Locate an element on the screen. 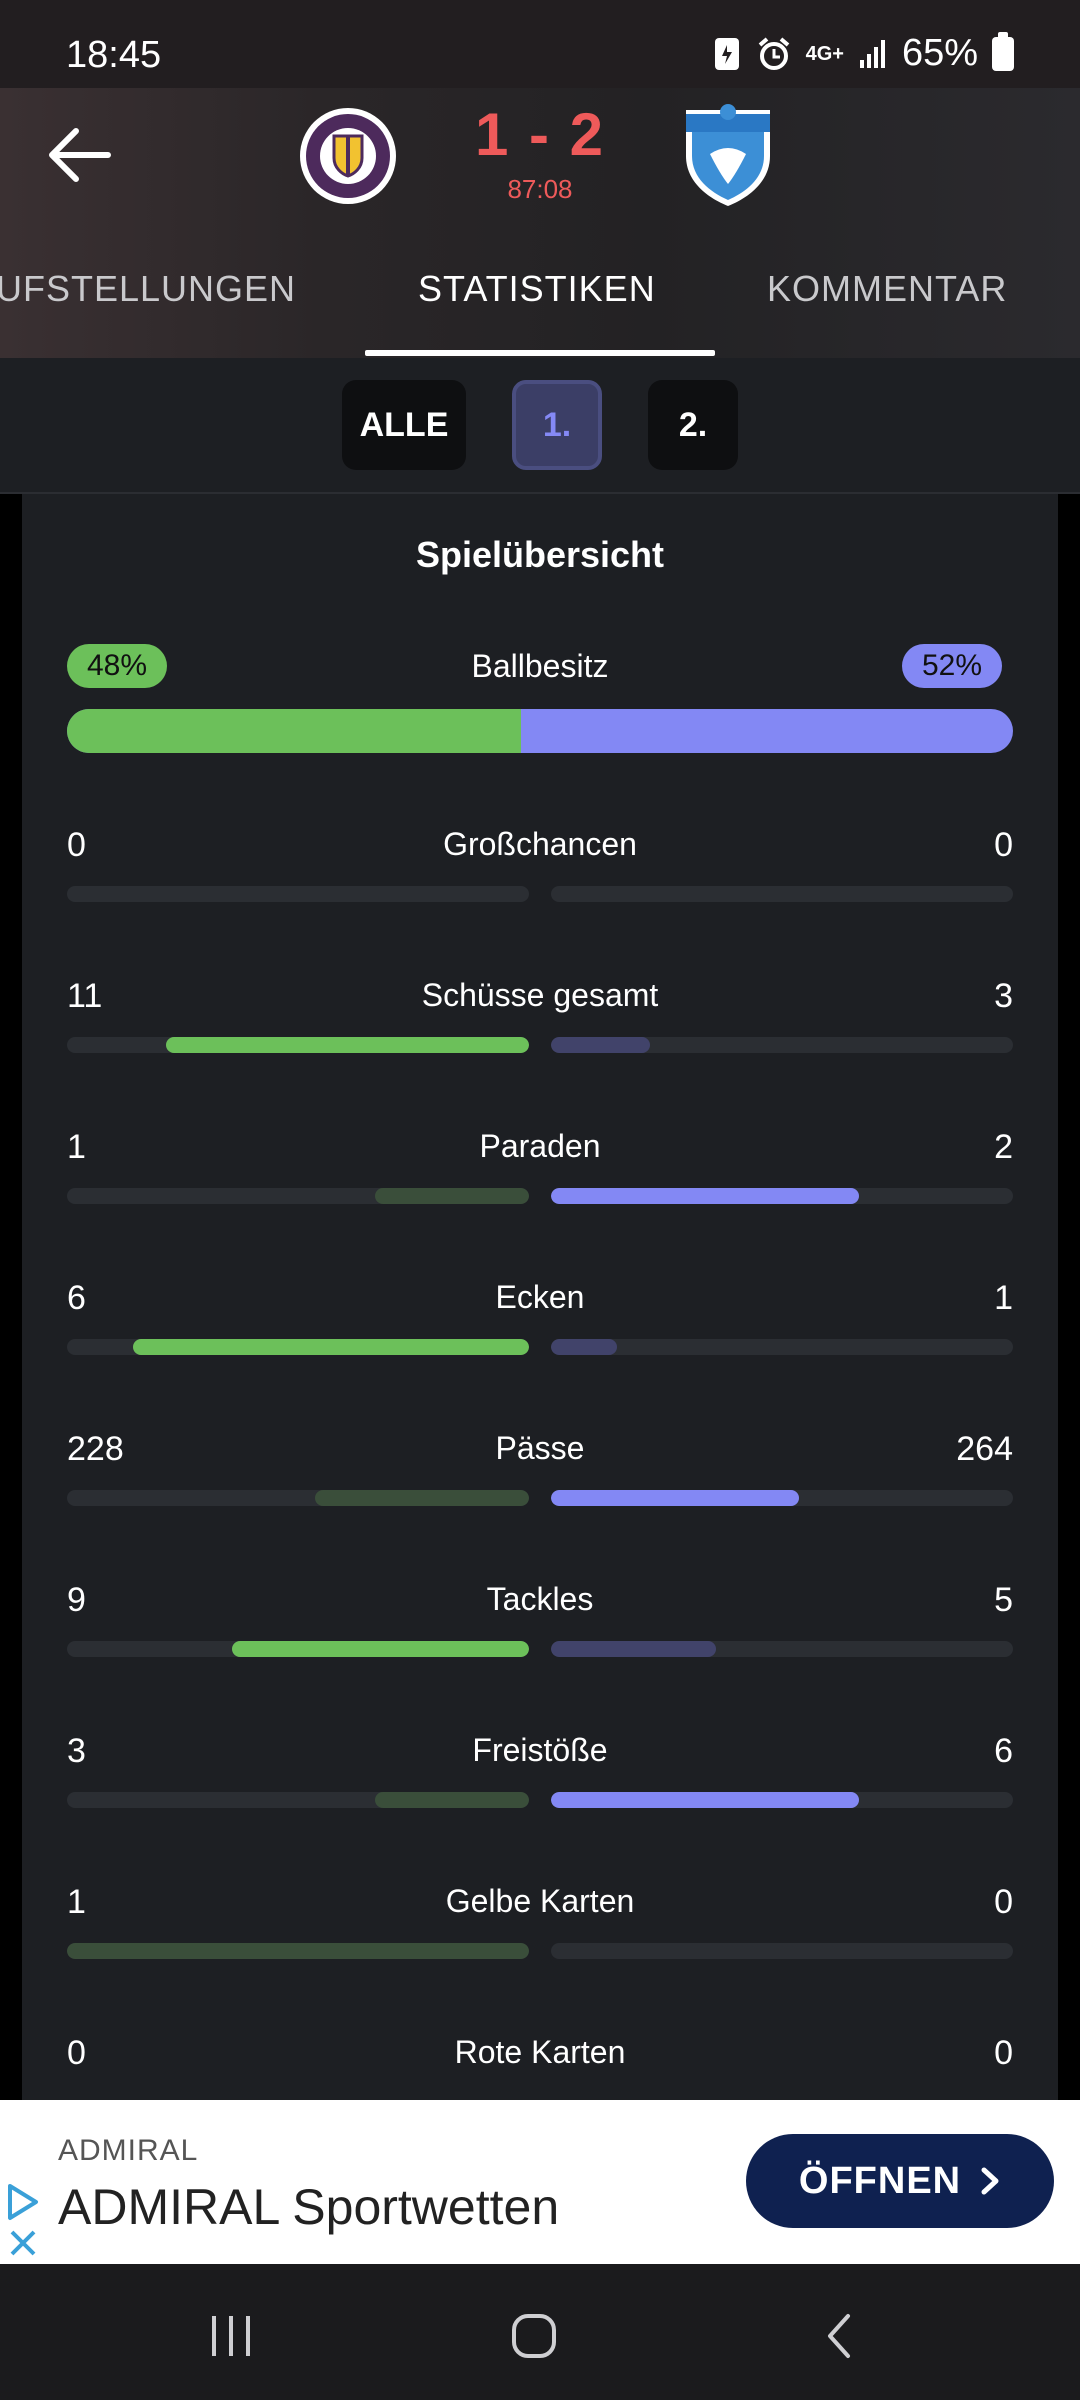  battery-level: 65% is located at coordinates (939, 53).